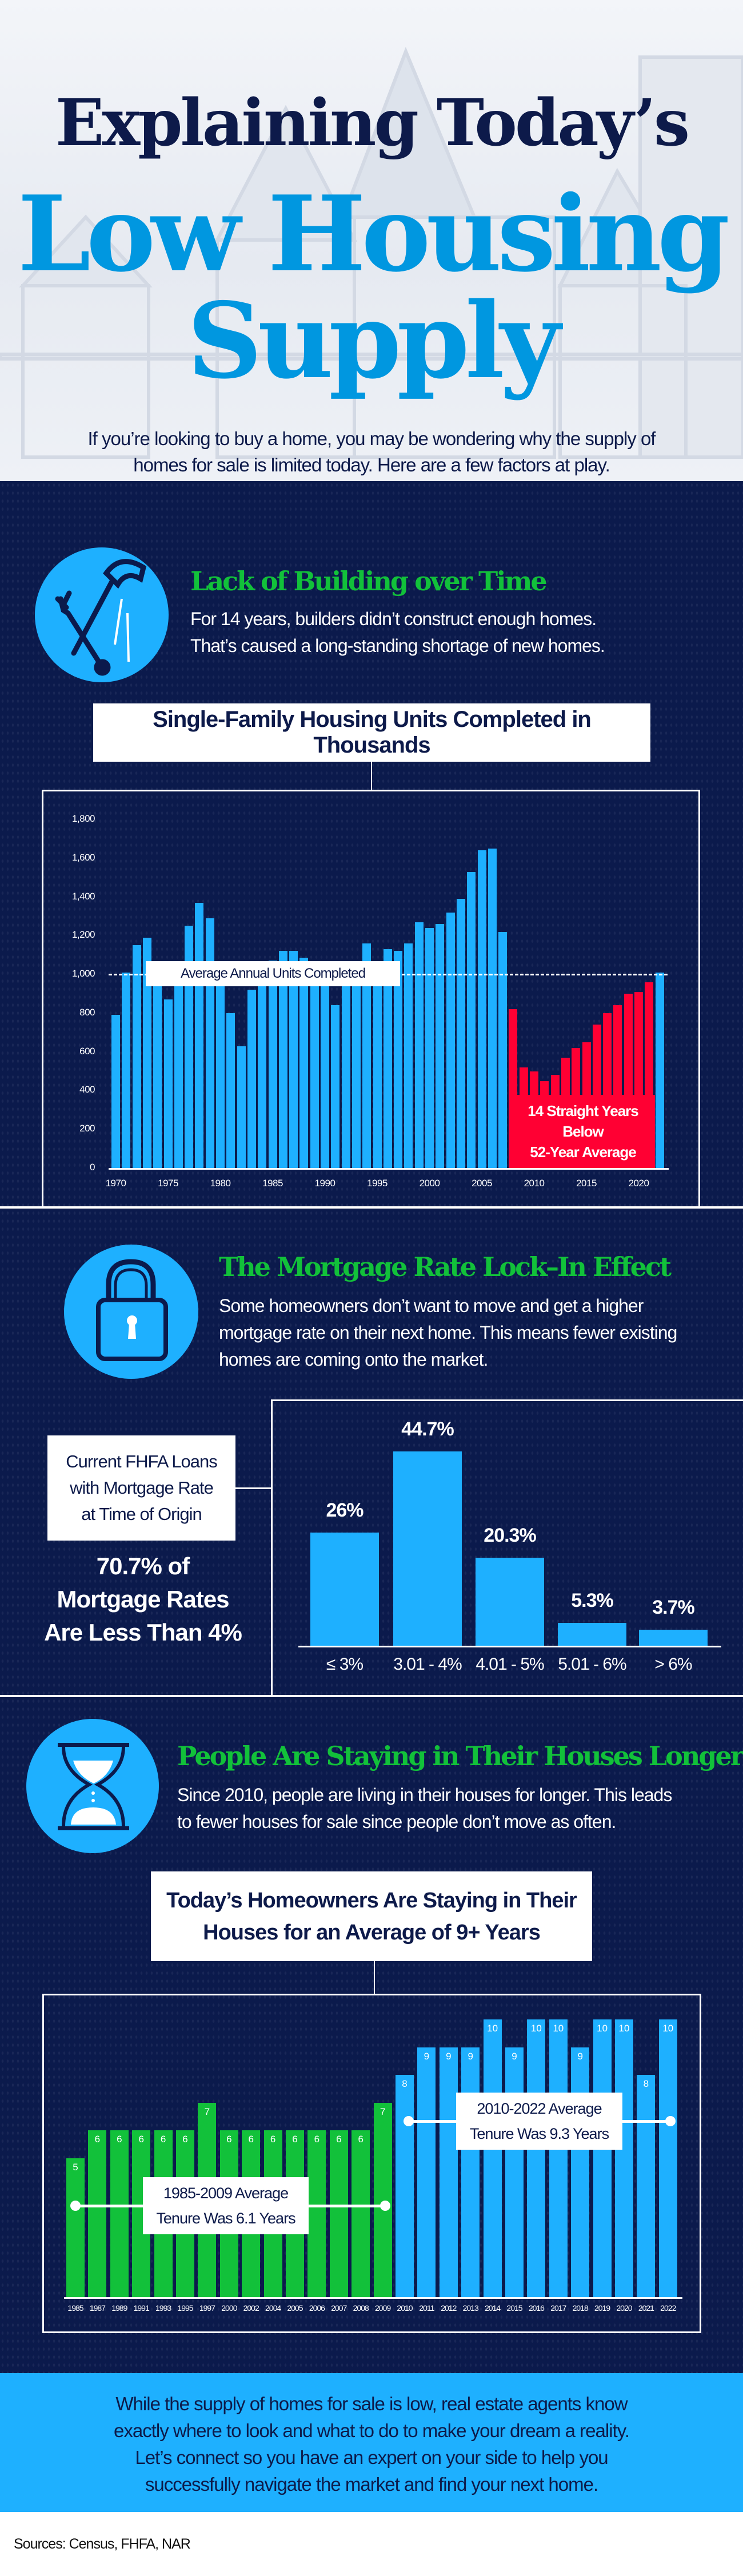 This screenshot has width=743, height=2576. Describe the element at coordinates (115, 1183) in the screenshot. I see `x-tick-label: 1970` at that location.